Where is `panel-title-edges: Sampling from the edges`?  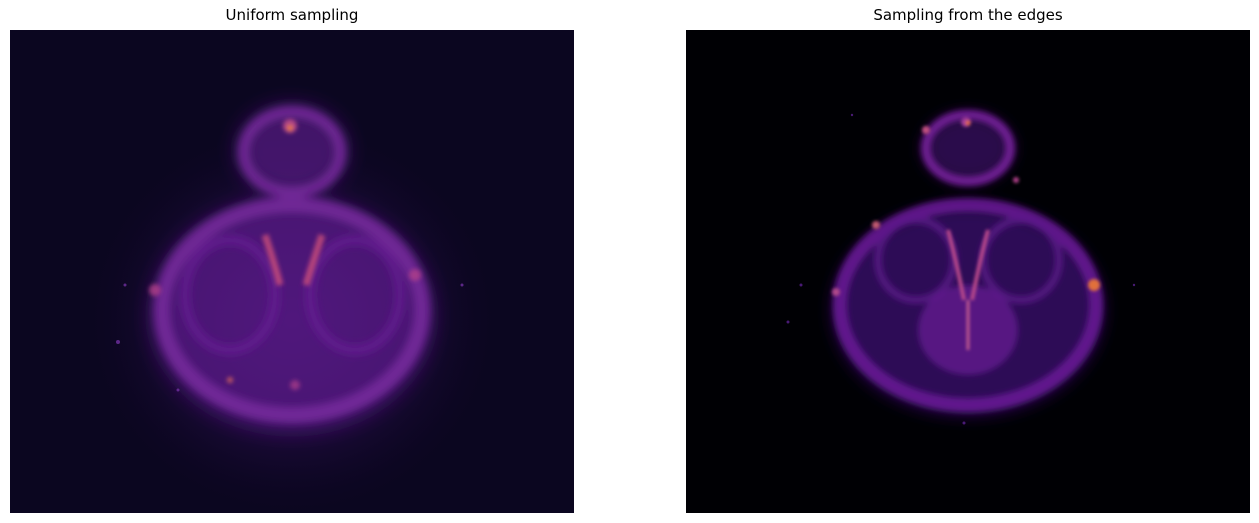 panel-title-edges: Sampling from the edges is located at coordinates (968, 15).